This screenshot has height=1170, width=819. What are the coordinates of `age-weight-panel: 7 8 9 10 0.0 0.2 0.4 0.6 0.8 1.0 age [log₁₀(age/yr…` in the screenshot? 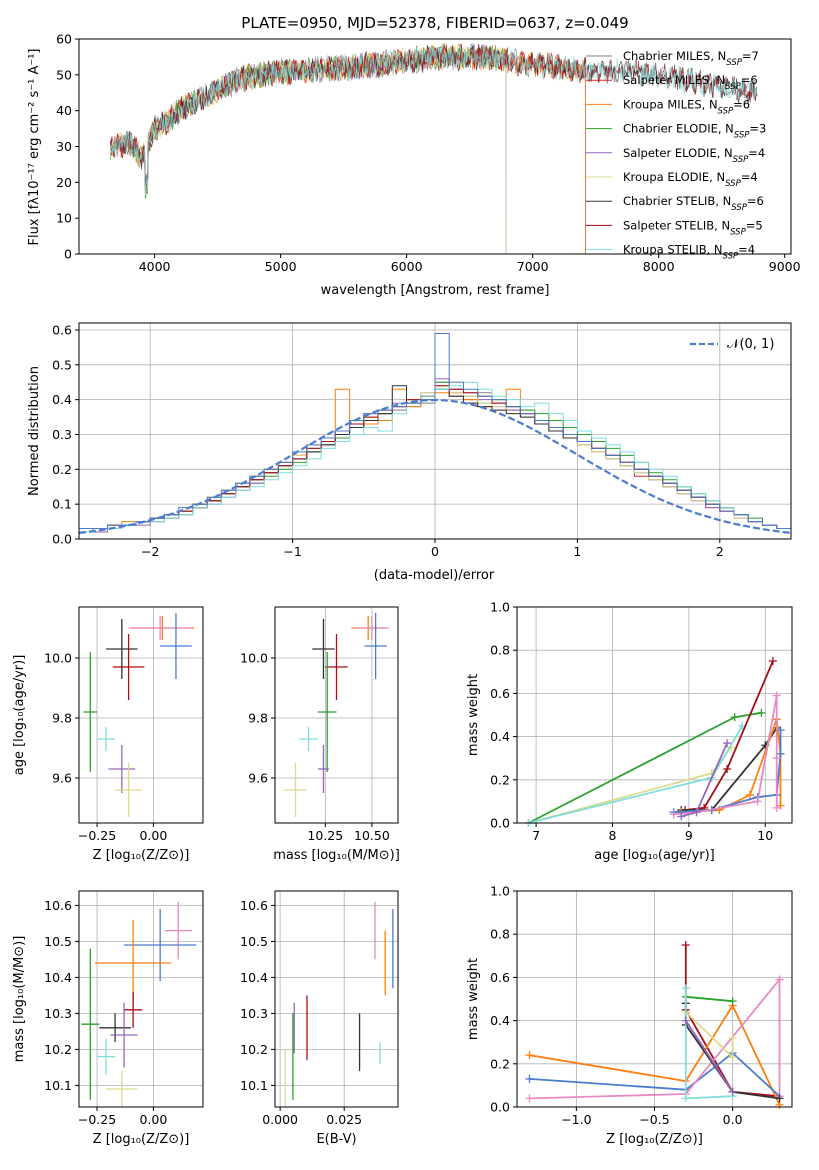 It's located at (629, 731).